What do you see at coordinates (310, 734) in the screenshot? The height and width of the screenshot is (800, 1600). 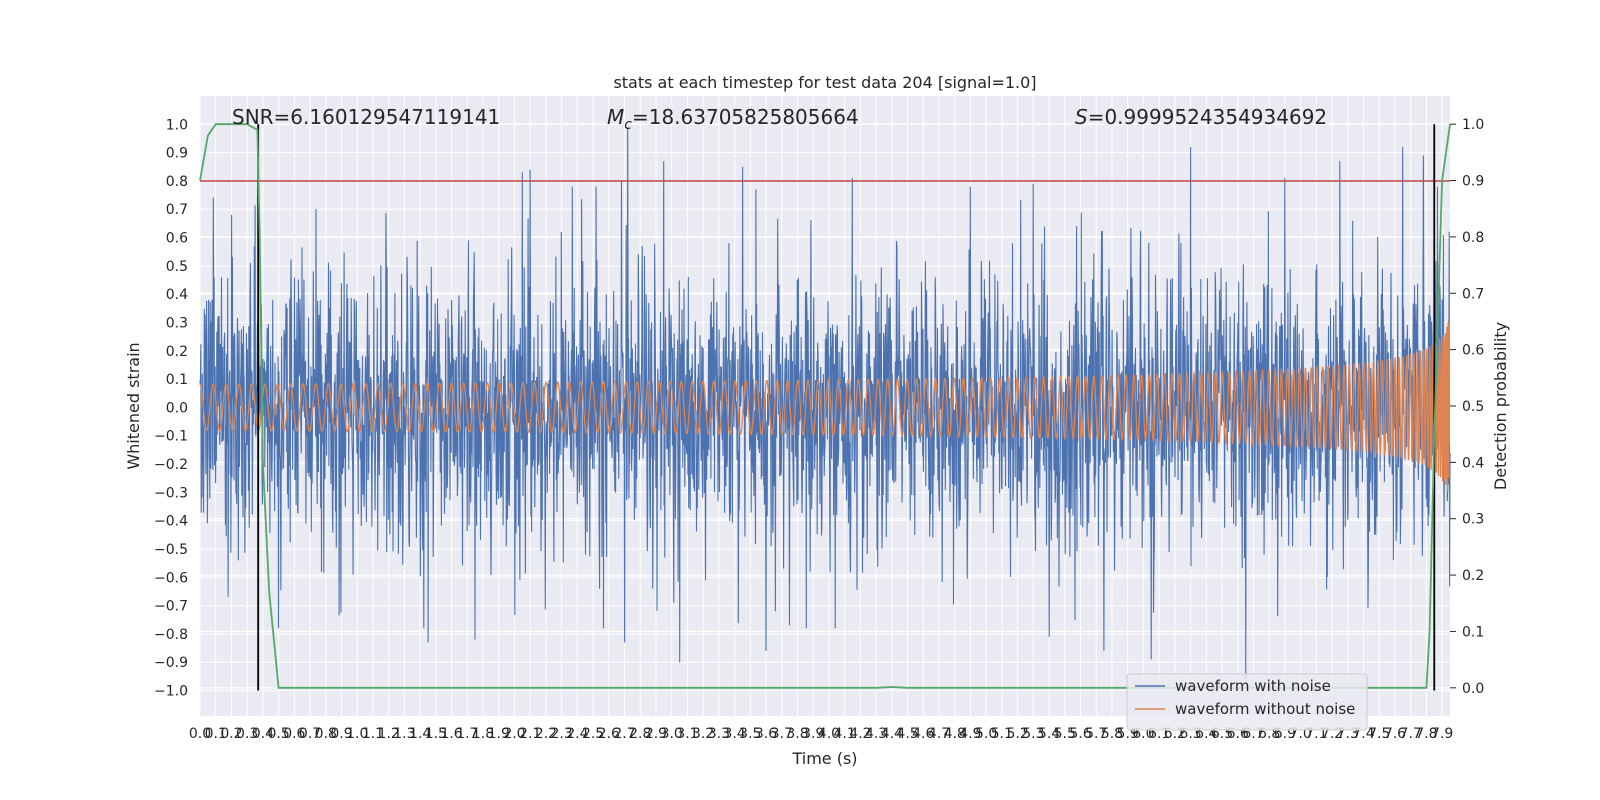 I see `x-tick-label: 0.7` at bounding box center [310, 734].